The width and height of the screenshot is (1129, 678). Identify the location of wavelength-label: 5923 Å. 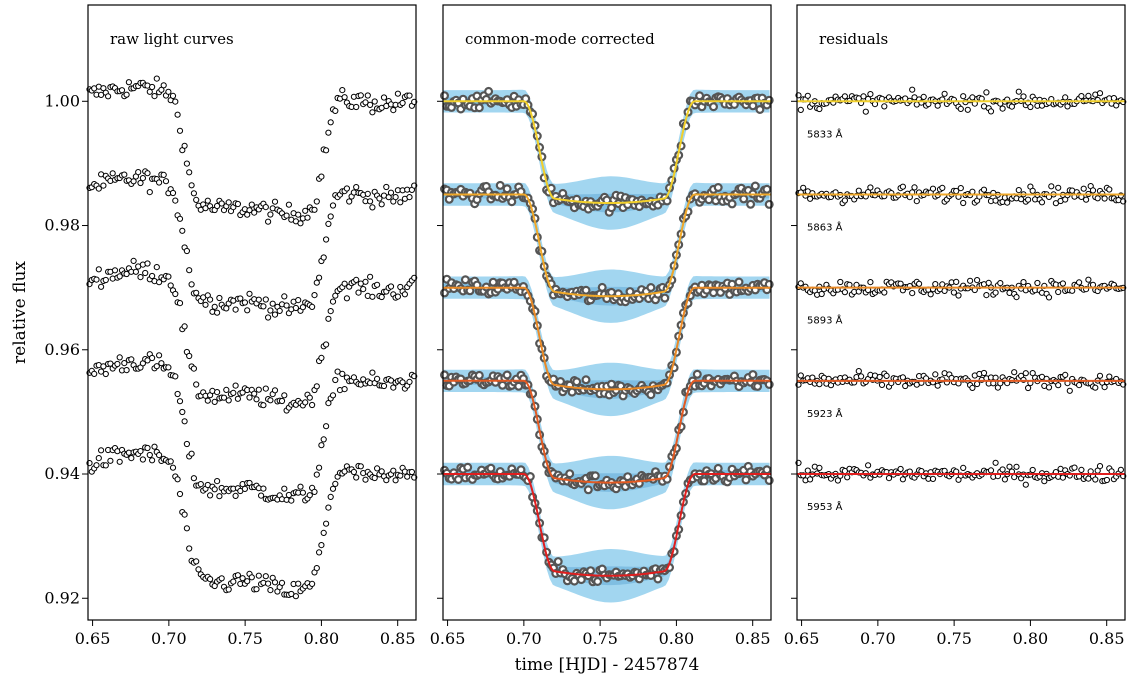
(825, 413).